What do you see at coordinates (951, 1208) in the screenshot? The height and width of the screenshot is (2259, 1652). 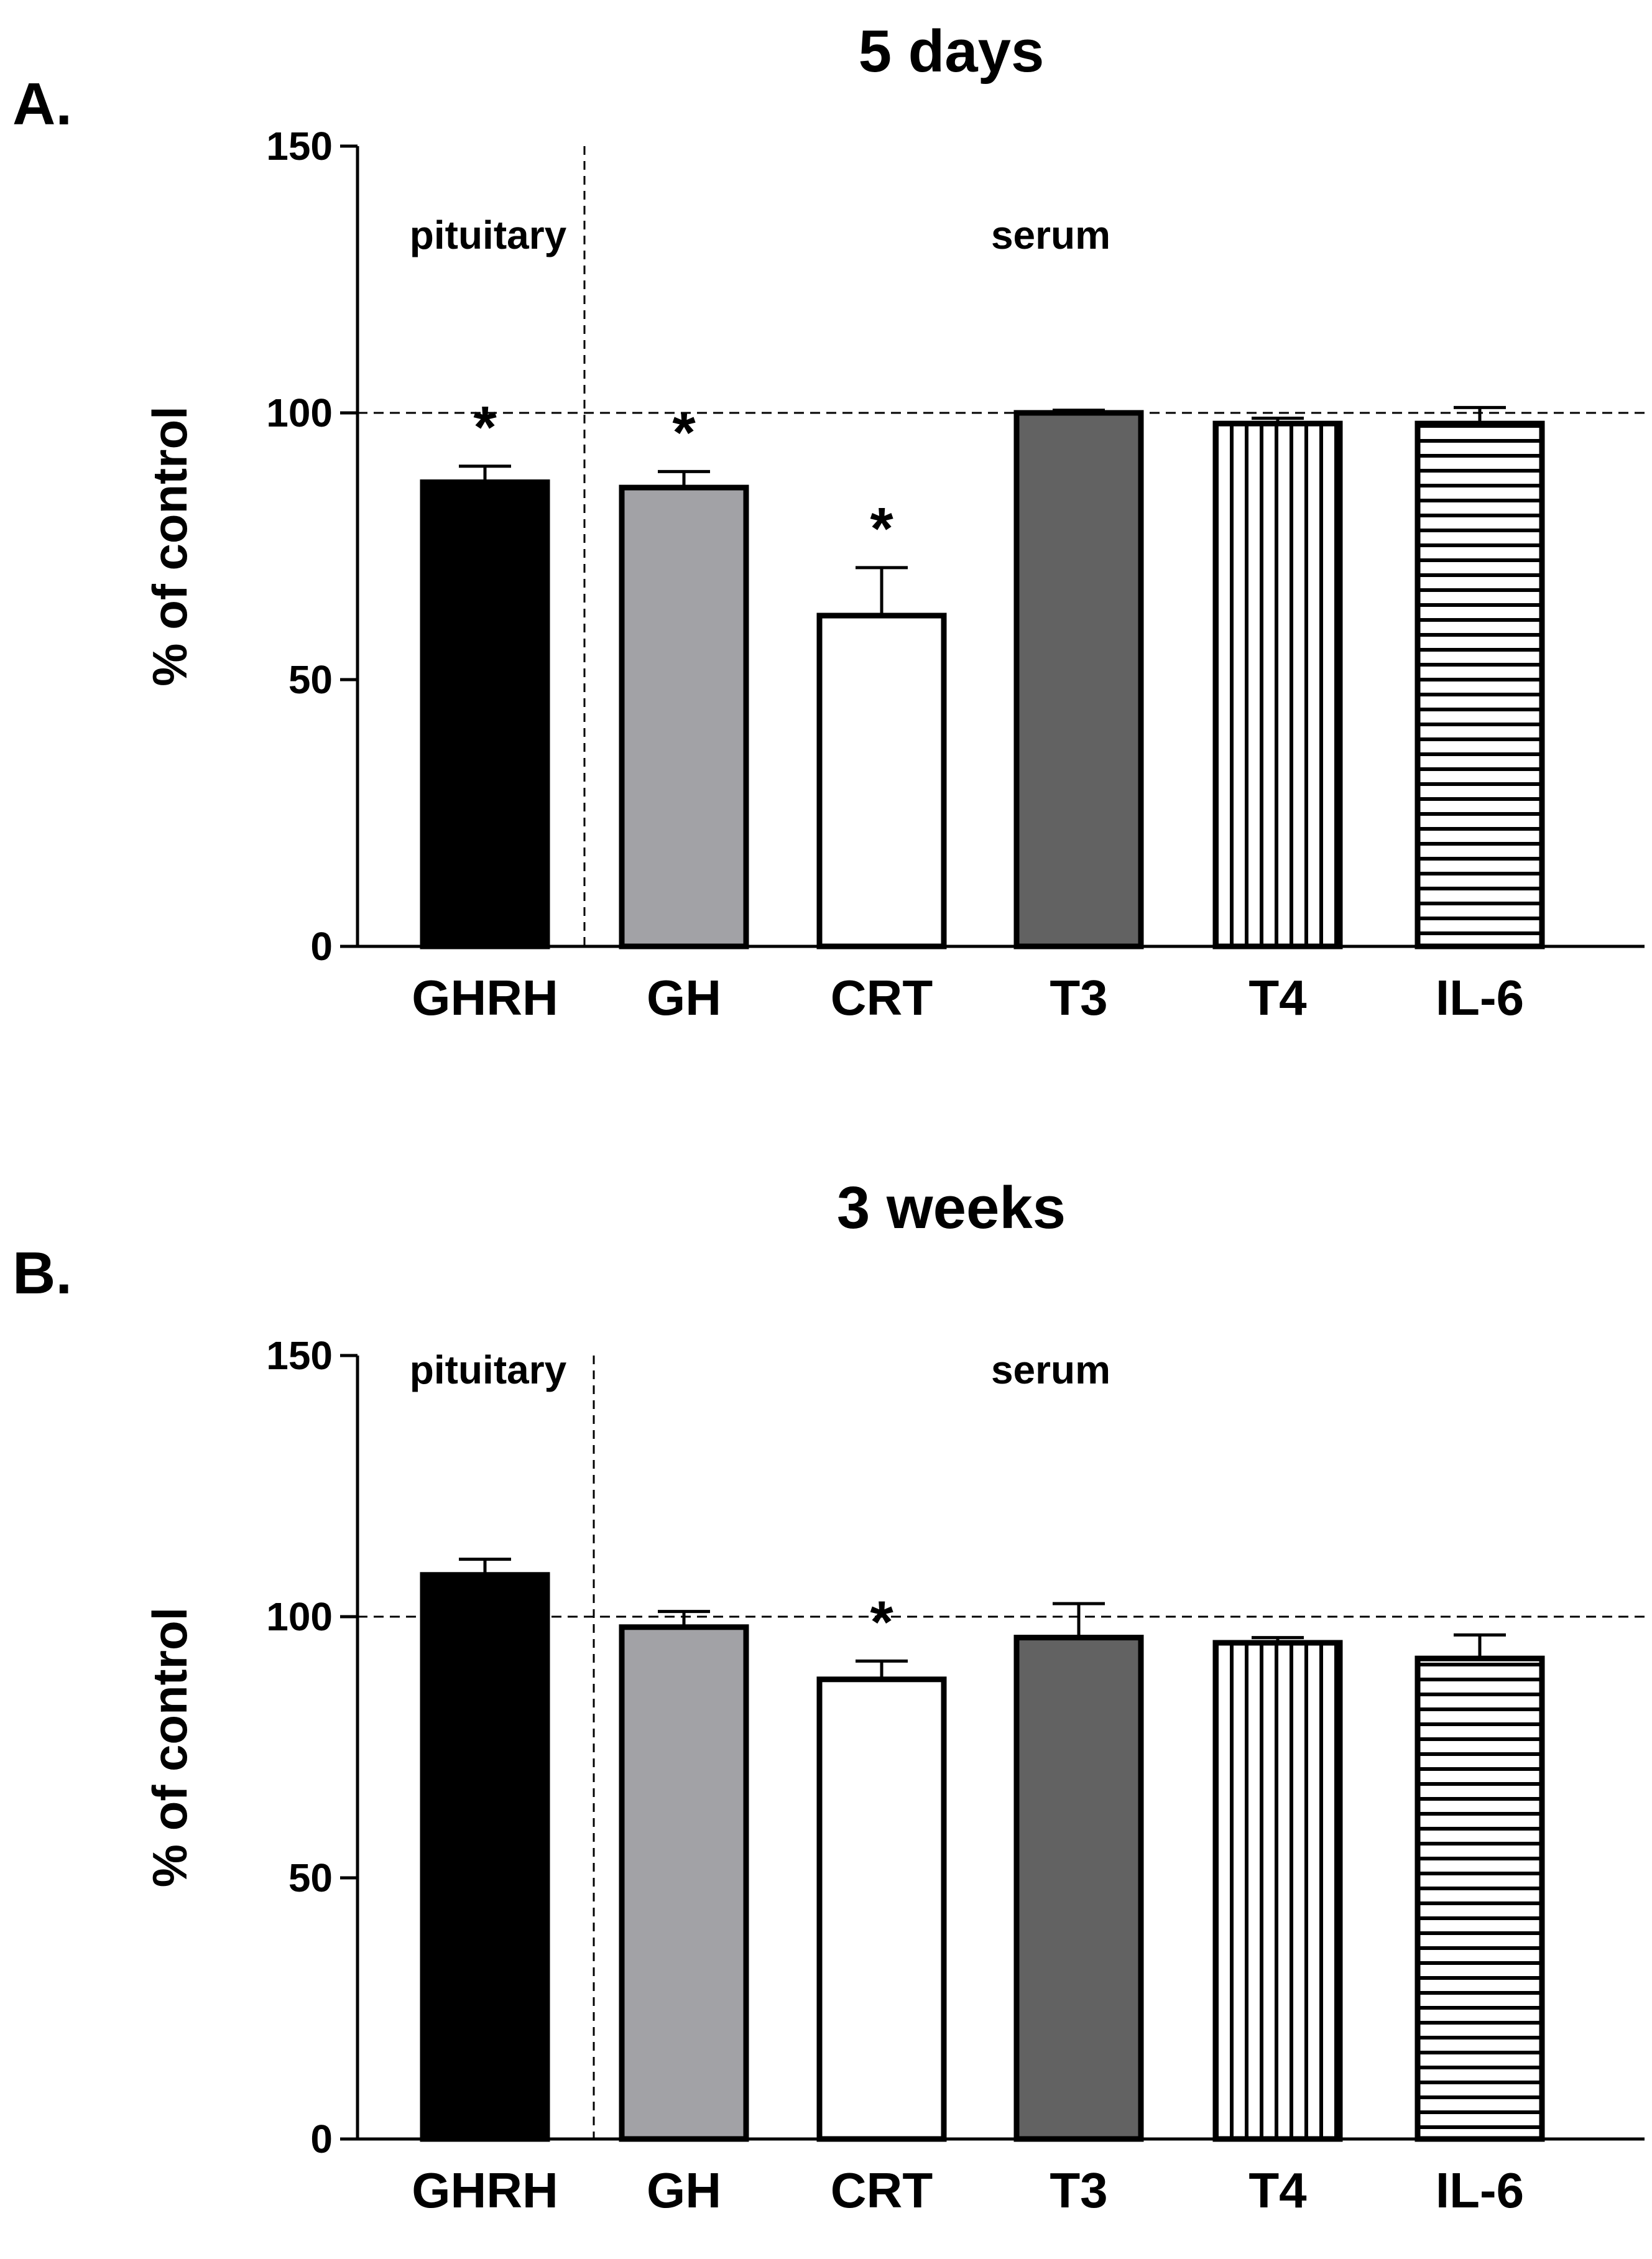 I see `chart-title: 3 weeks` at bounding box center [951, 1208].